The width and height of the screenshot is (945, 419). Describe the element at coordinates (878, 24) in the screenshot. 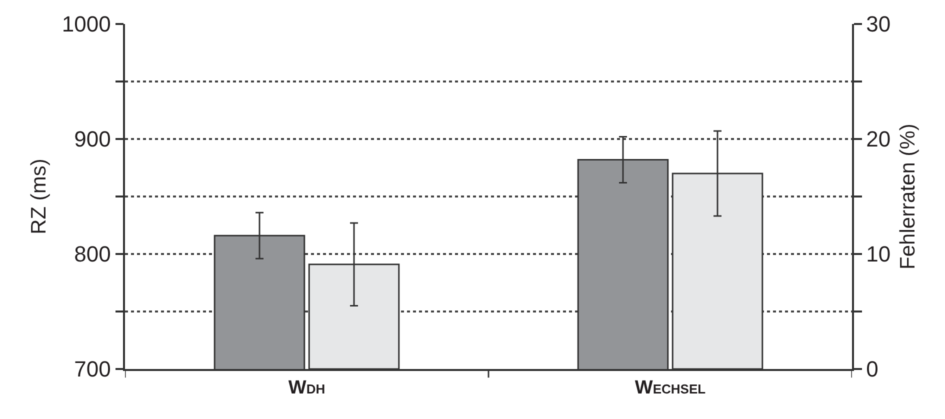

I see `y2-tick-label: 30` at that location.